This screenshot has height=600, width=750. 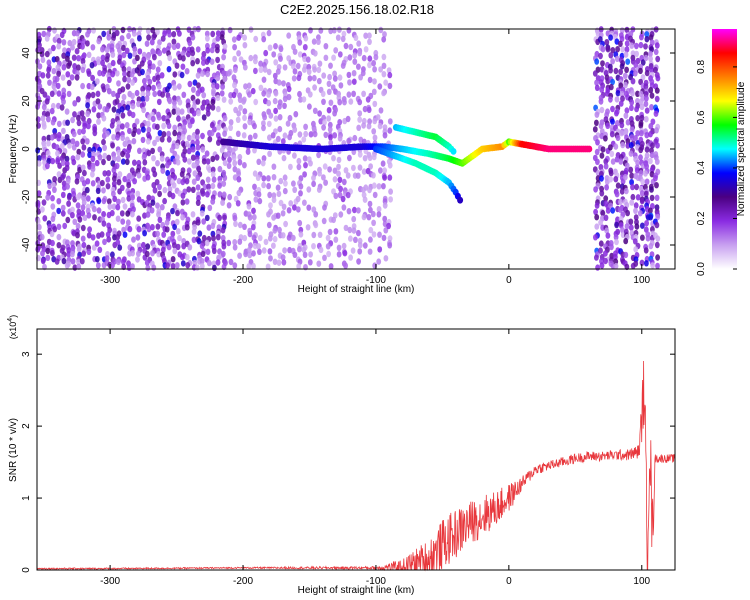 What do you see at coordinates (26, 570) in the screenshot?
I see `snr-y-tick-label-0: 0` at bounding box center [26, 570].